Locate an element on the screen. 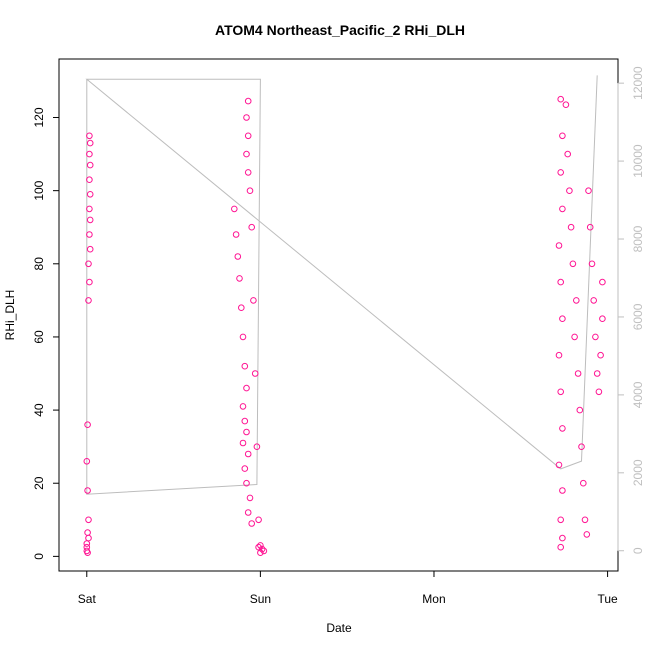 The image size is (650, 650). y2-tick-label: 6000 is located at coordinates (638, 316).